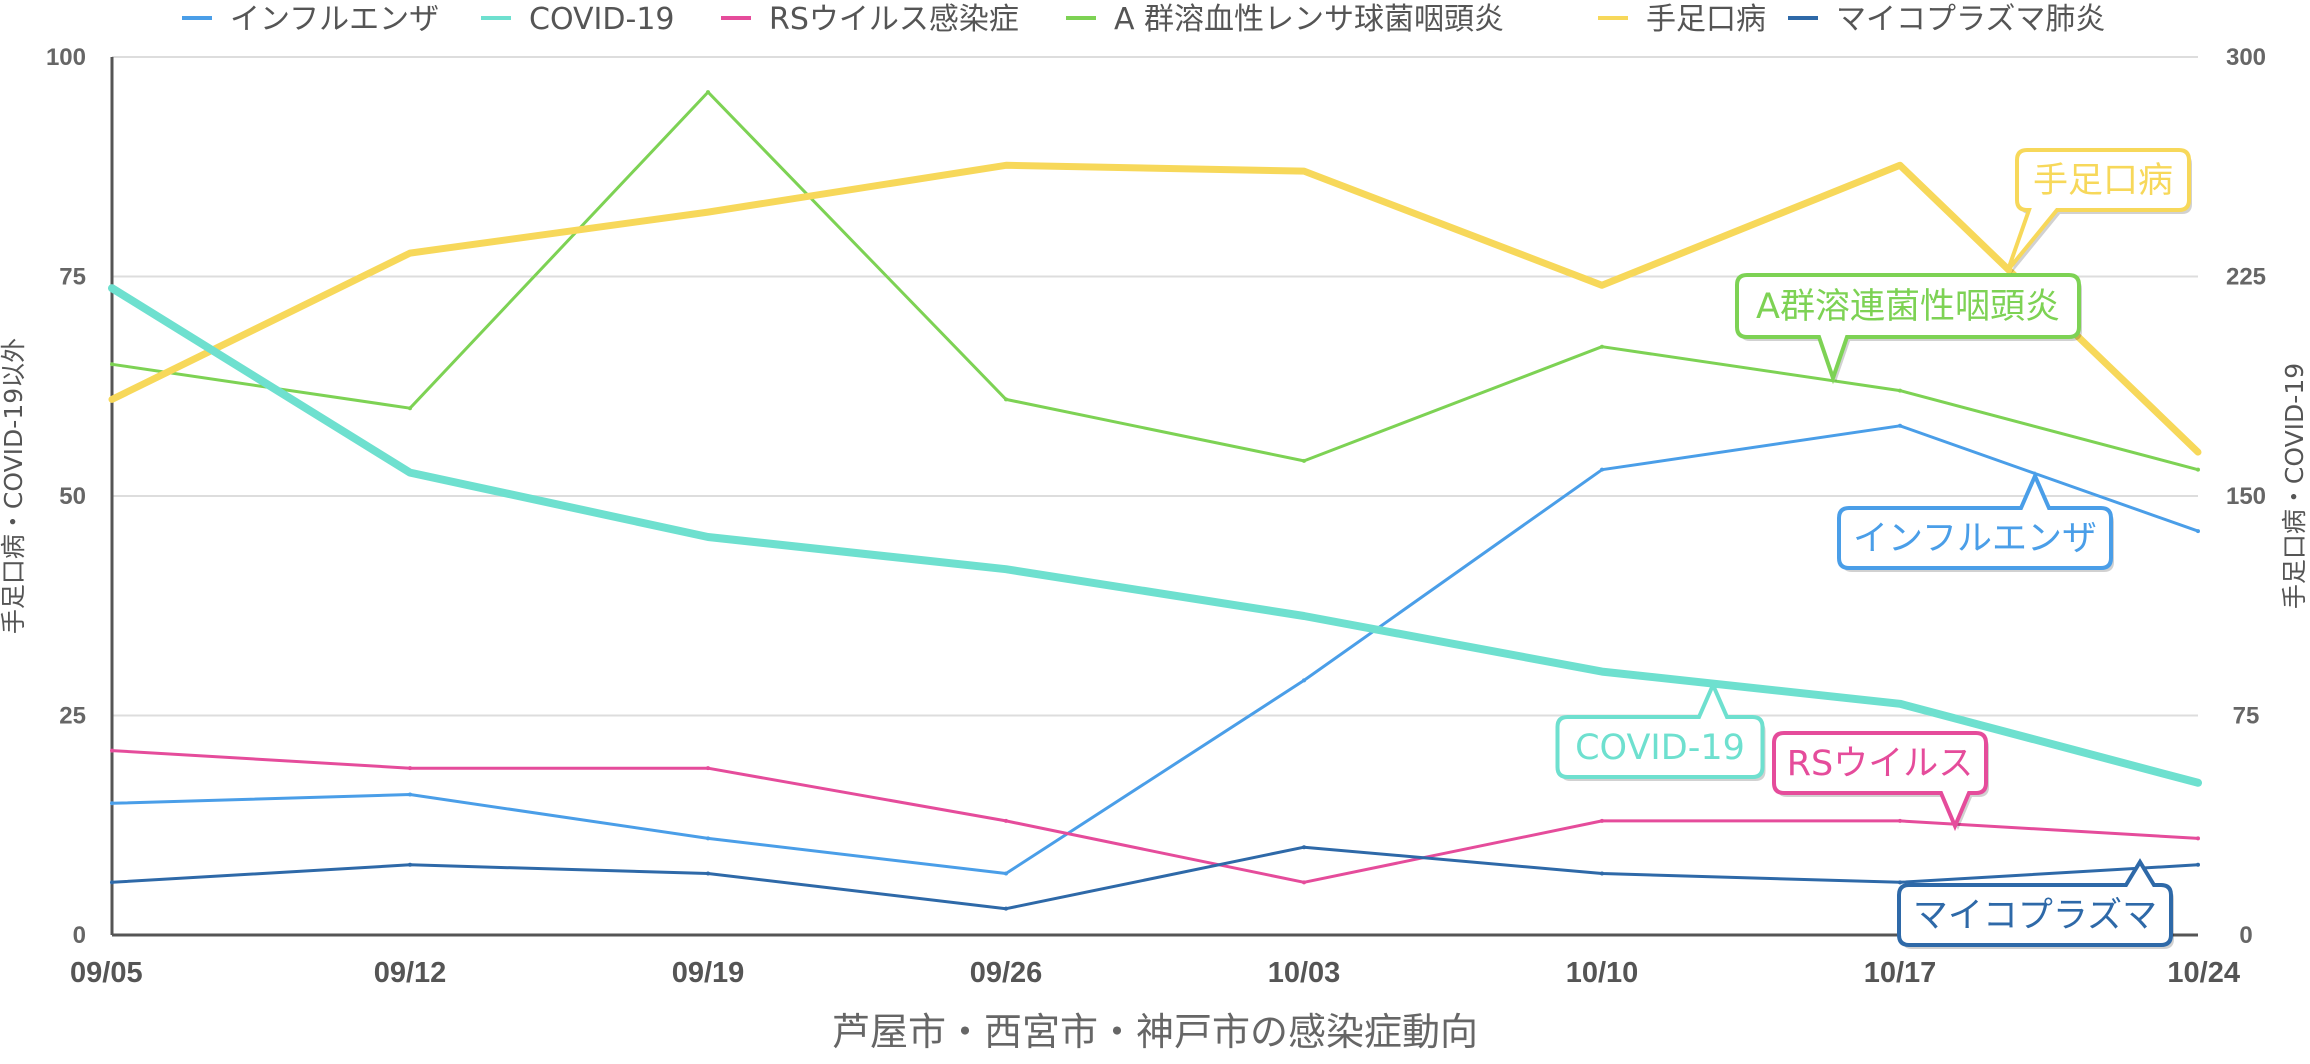  I want to click on x-tick-label: 09/26, so click(1006, 973).